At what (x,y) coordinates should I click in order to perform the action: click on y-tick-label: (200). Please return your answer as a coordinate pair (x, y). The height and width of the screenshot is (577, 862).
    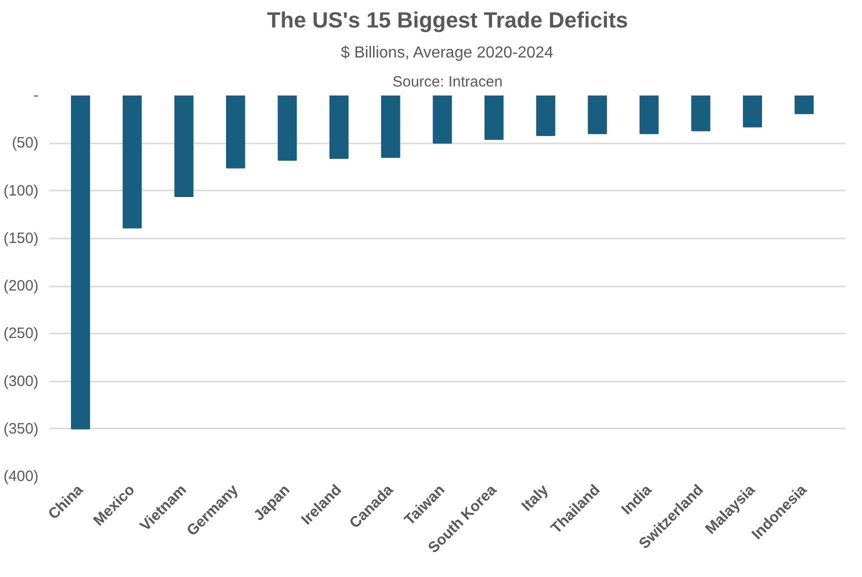
    Looking at the image, I should click on (21, 286).